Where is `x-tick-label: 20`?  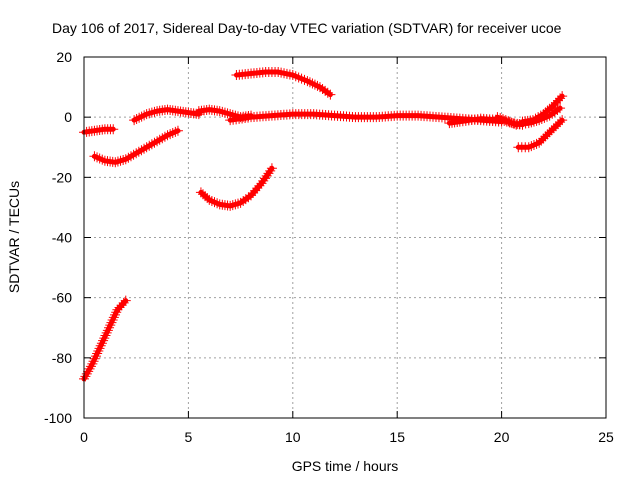 x-tick-label: 20 is located at coordinates (502, 437).